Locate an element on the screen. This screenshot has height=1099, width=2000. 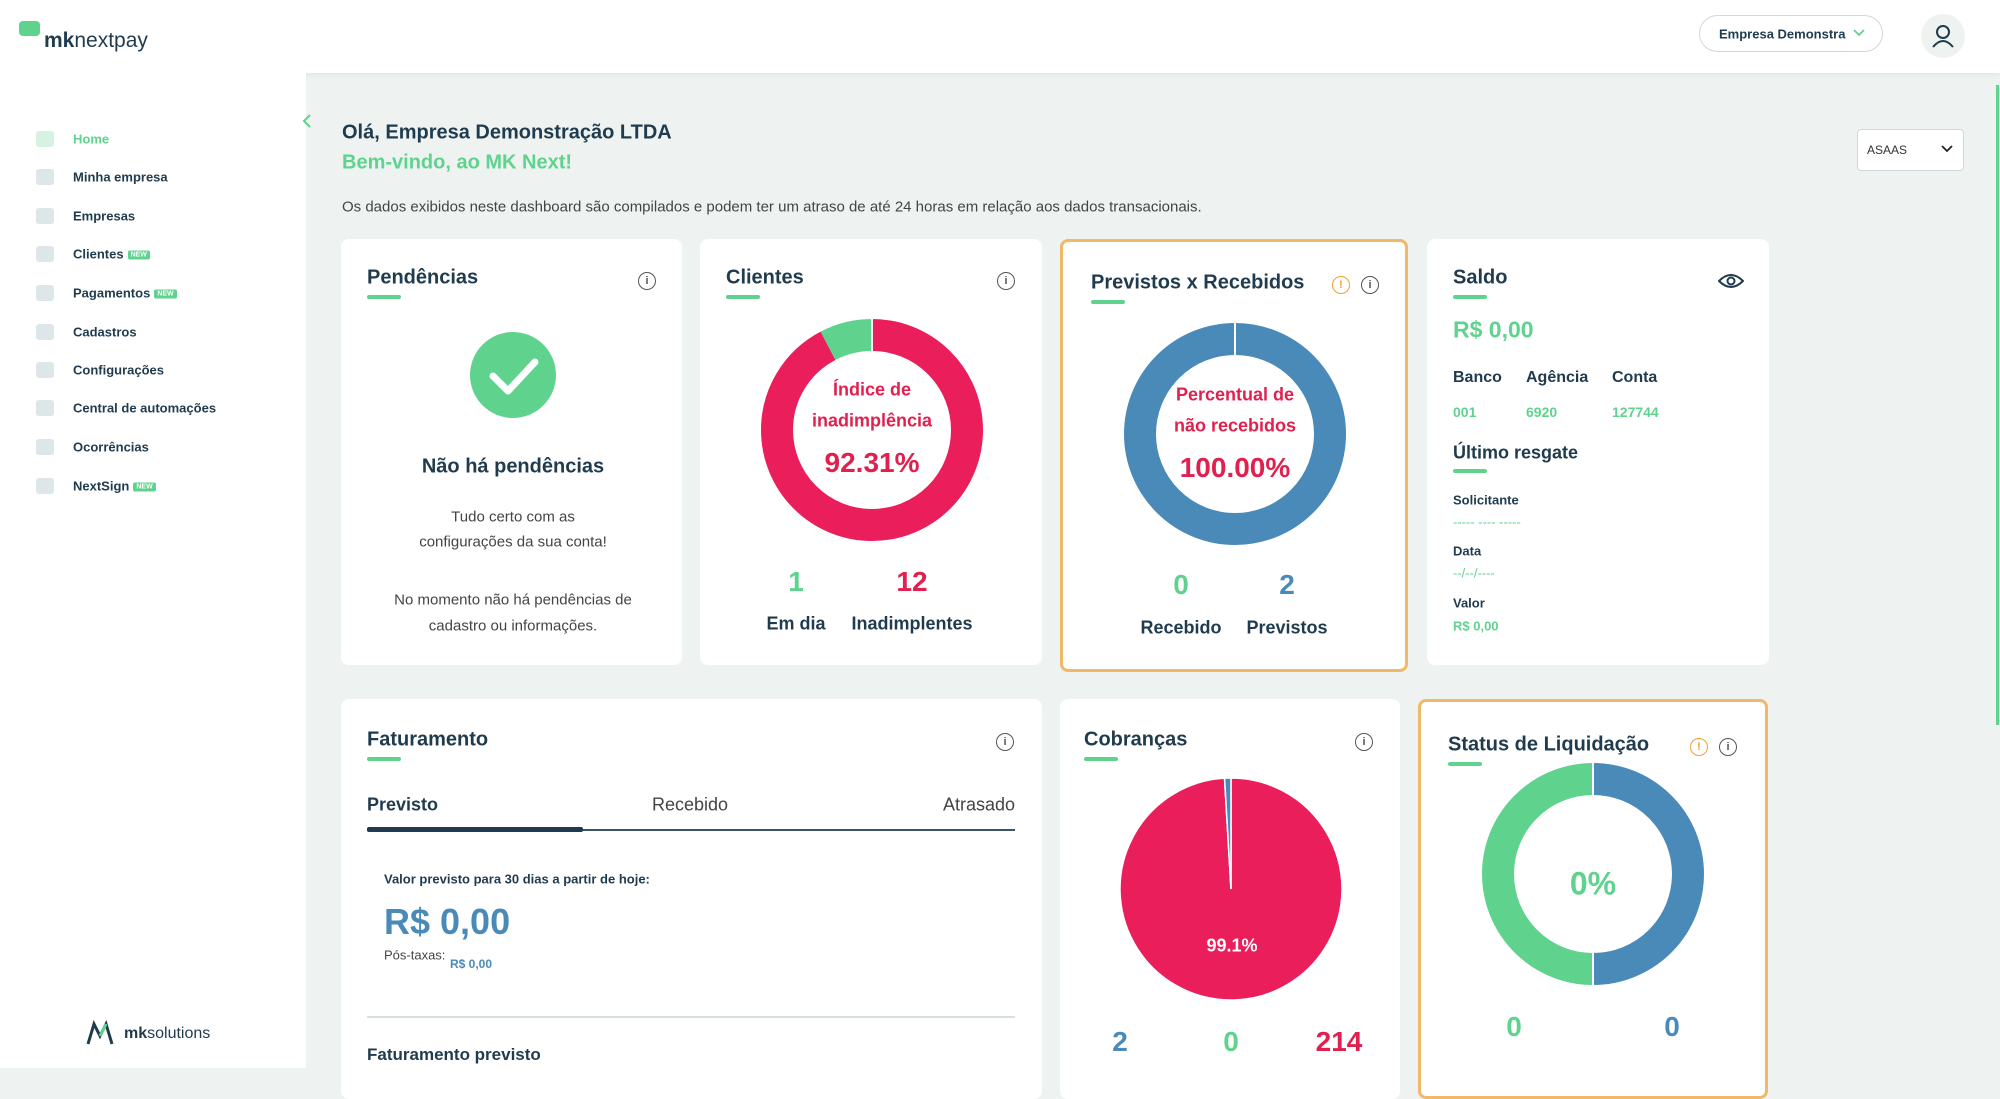
company-chevron is located at coordinates (1859, 33).